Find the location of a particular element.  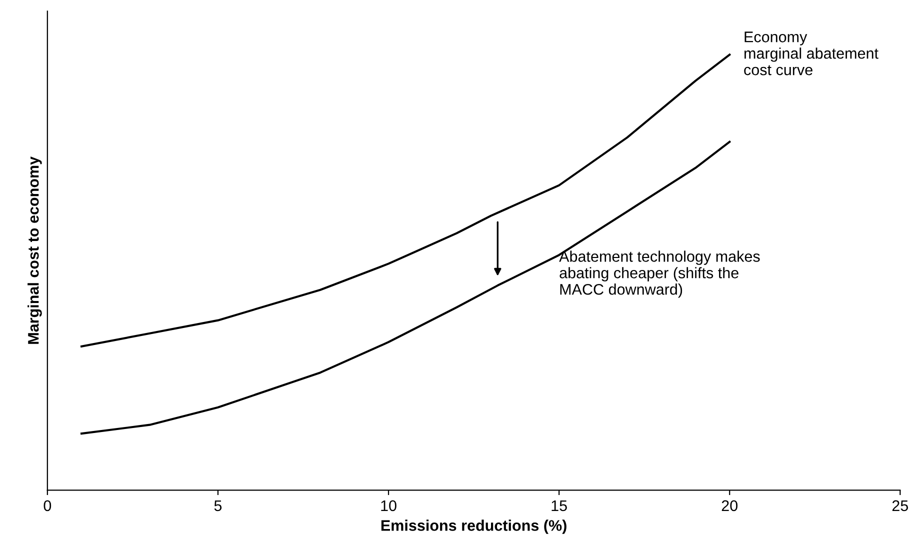

x-tick-label: 15 is located at coordinates (559, 506).